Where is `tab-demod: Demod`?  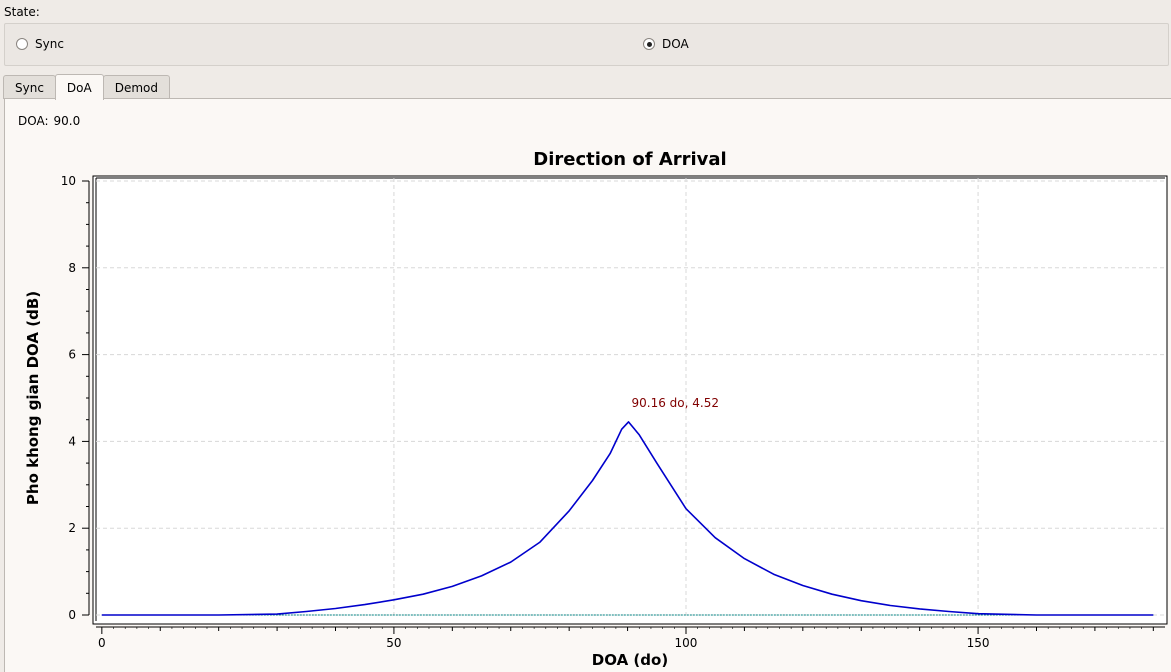 tab-demod: Demod is located at coordinates (136, 87).